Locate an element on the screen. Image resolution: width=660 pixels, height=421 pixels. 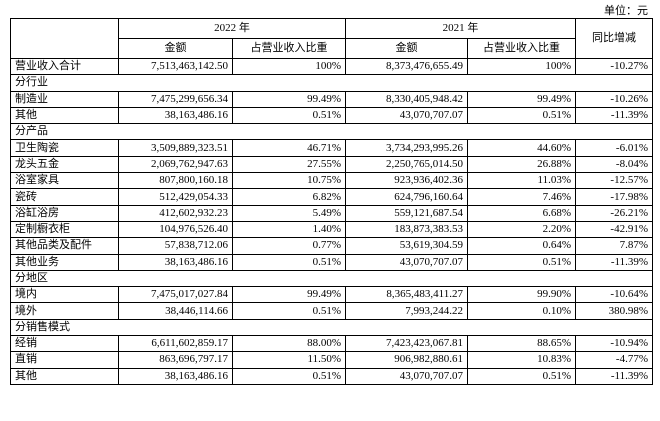
value-cell: 10.75% is located at coordinates (289, 181).